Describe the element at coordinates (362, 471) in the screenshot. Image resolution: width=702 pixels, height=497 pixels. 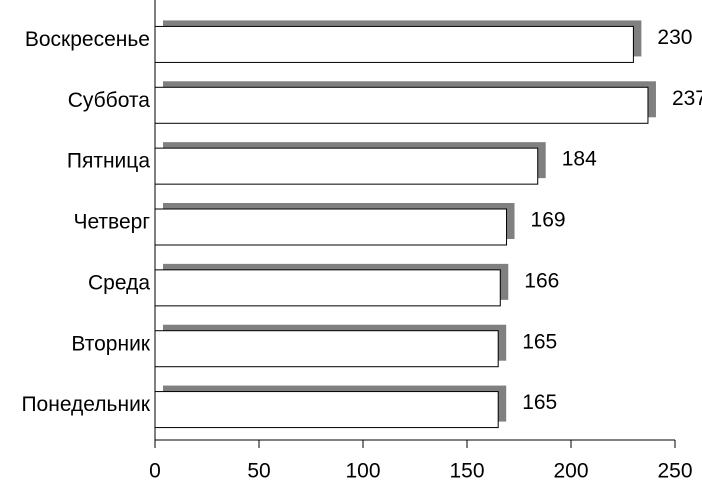
I see `x-tick-label: 100` at that location.